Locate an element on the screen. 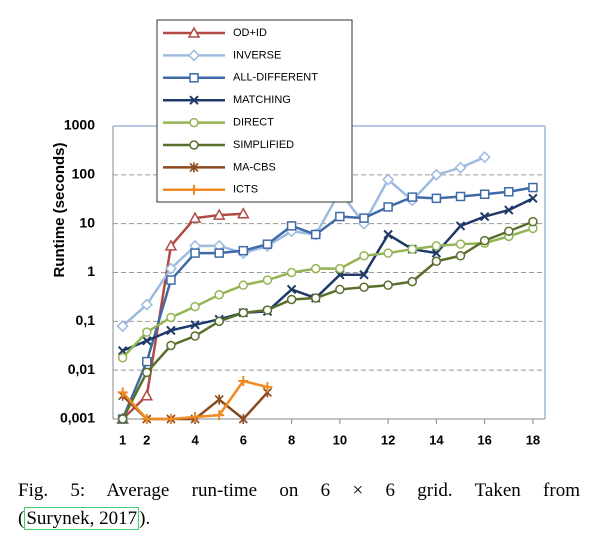 This screenshot has height=533, width=592. legend-label: OD+ID is located at coordinates (250, 33).